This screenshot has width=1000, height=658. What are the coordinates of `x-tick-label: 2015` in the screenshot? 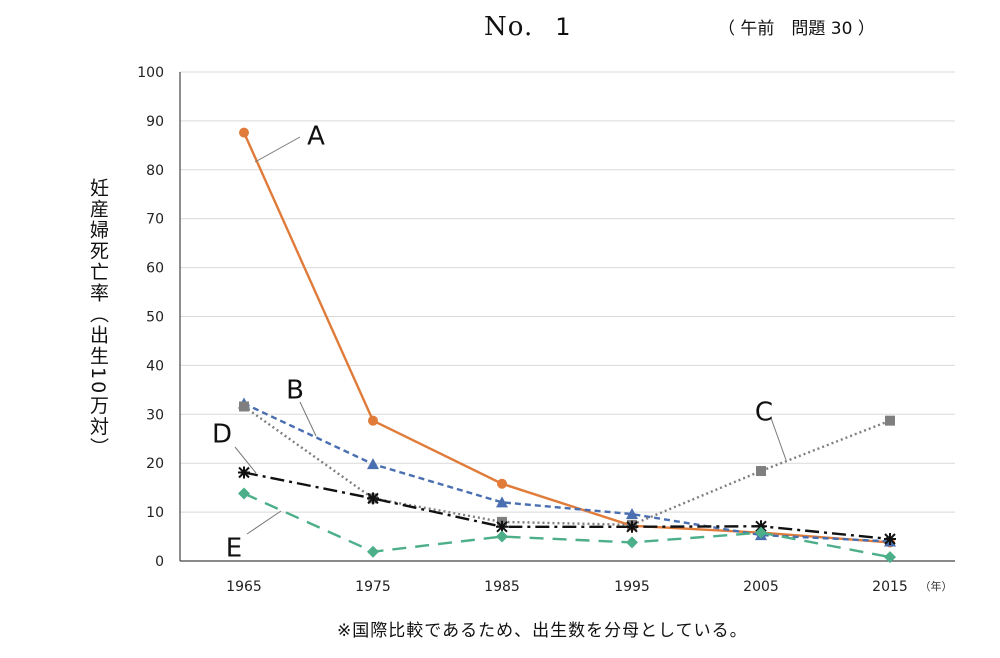 It's located at (890, 587).